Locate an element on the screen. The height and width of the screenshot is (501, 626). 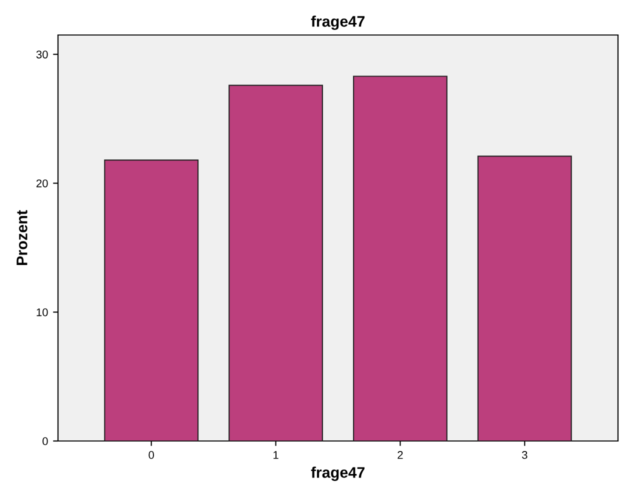
y-axis-title: Prozent is located at coordinates (22, 237).